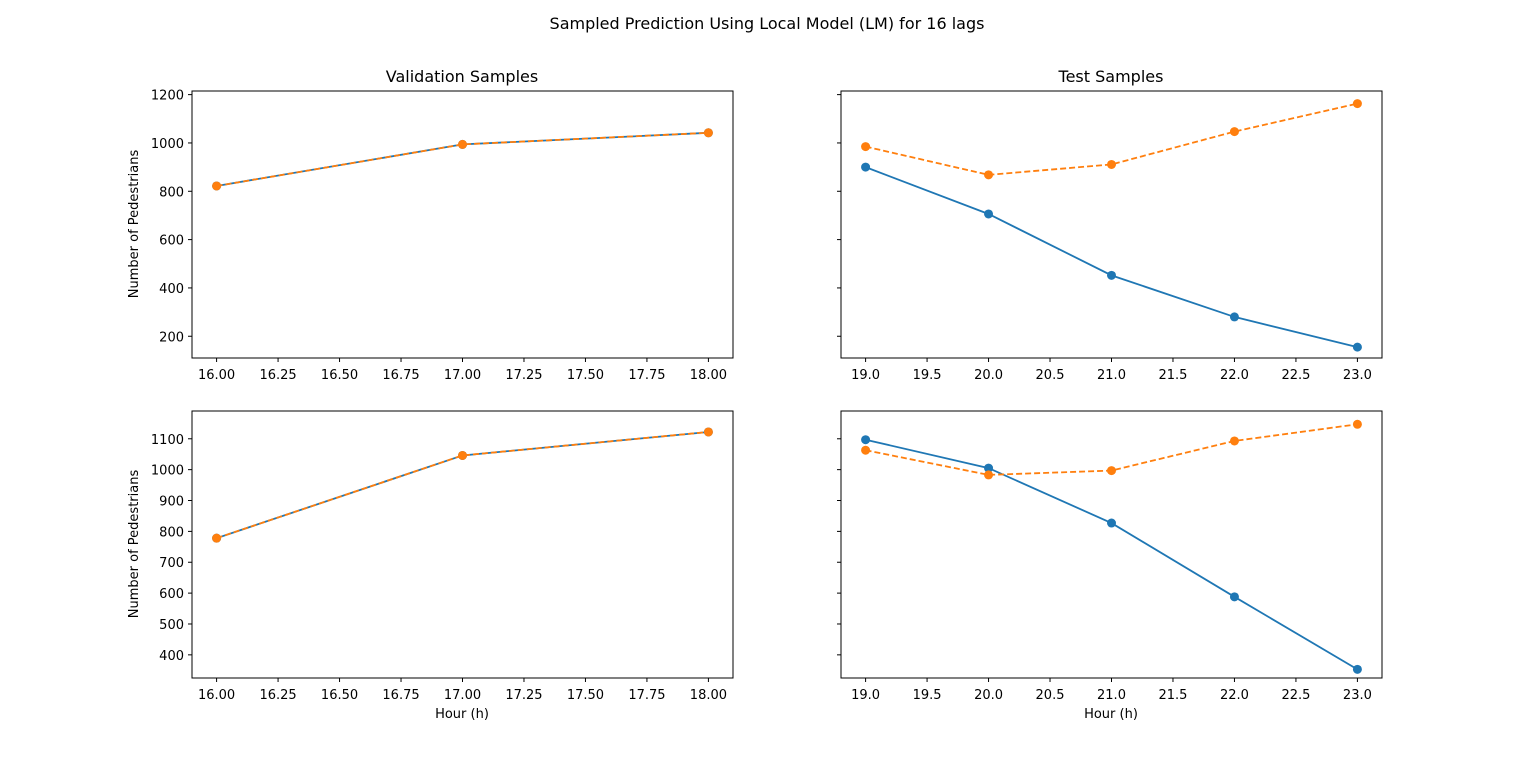  What do you see at coordinates (462, 76) in the screenshot?
I see `subplot-title-validation: Validation Samples` at bounding box center [462, 76].